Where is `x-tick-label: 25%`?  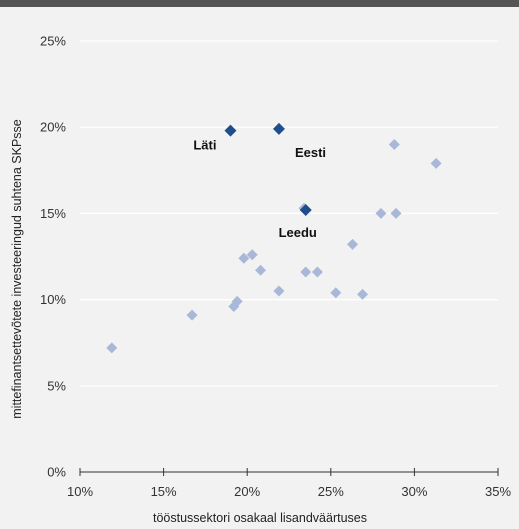 x-tick-label: 25% is located at coordinates (331, 491).